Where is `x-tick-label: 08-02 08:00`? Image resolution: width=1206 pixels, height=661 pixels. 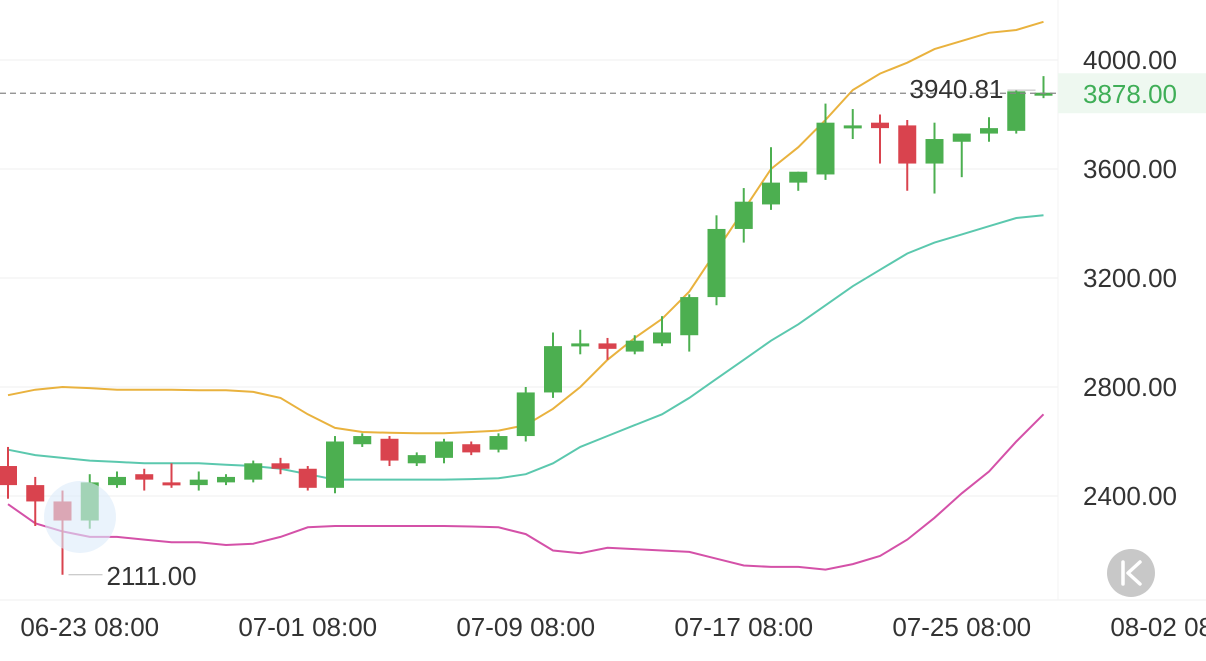
x-tick-label: 08-02 08:00 is located at coordinates (1158, 627).